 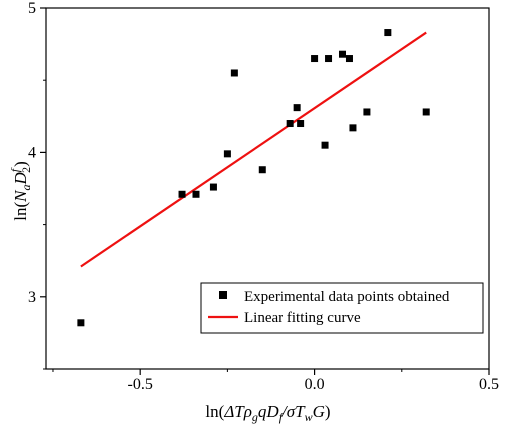 What do you see at coordinates (275, 381) in the screenshot?
I see `x-axis-ticks: -0.5 0.0 0.5` at bounding box center [275, 381].